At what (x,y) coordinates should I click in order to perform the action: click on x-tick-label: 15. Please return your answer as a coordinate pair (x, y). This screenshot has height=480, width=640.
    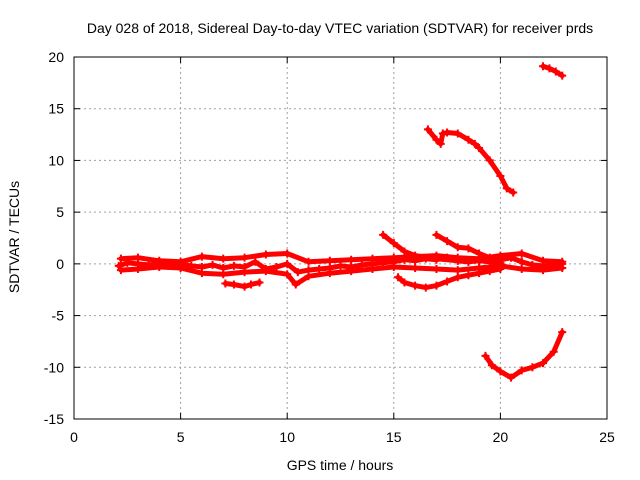
    Looking at the image, I should click on (394, 437).